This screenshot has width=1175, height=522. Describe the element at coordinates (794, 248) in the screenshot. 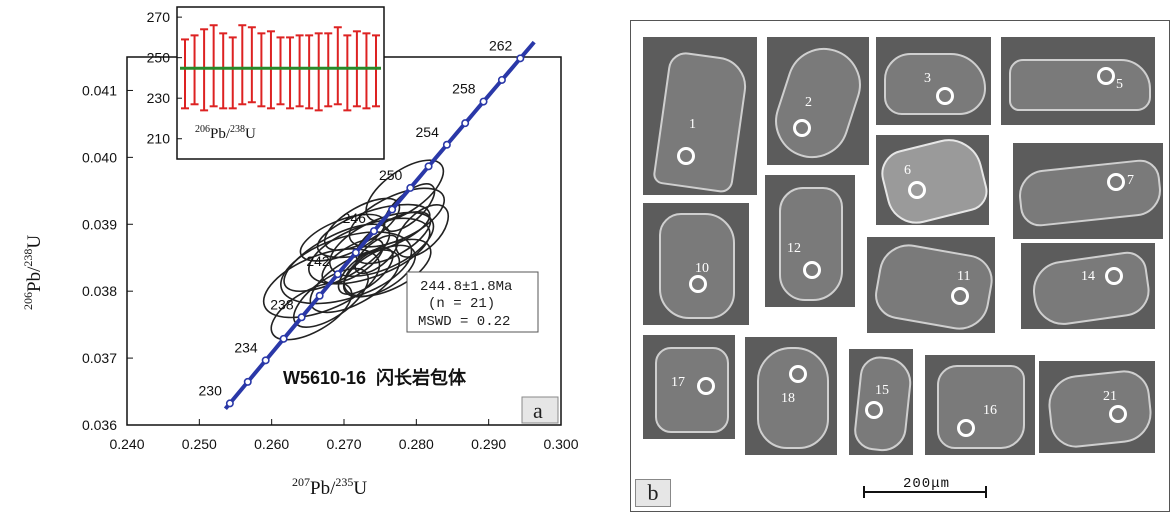

I see `grain-label: 12` at that location.